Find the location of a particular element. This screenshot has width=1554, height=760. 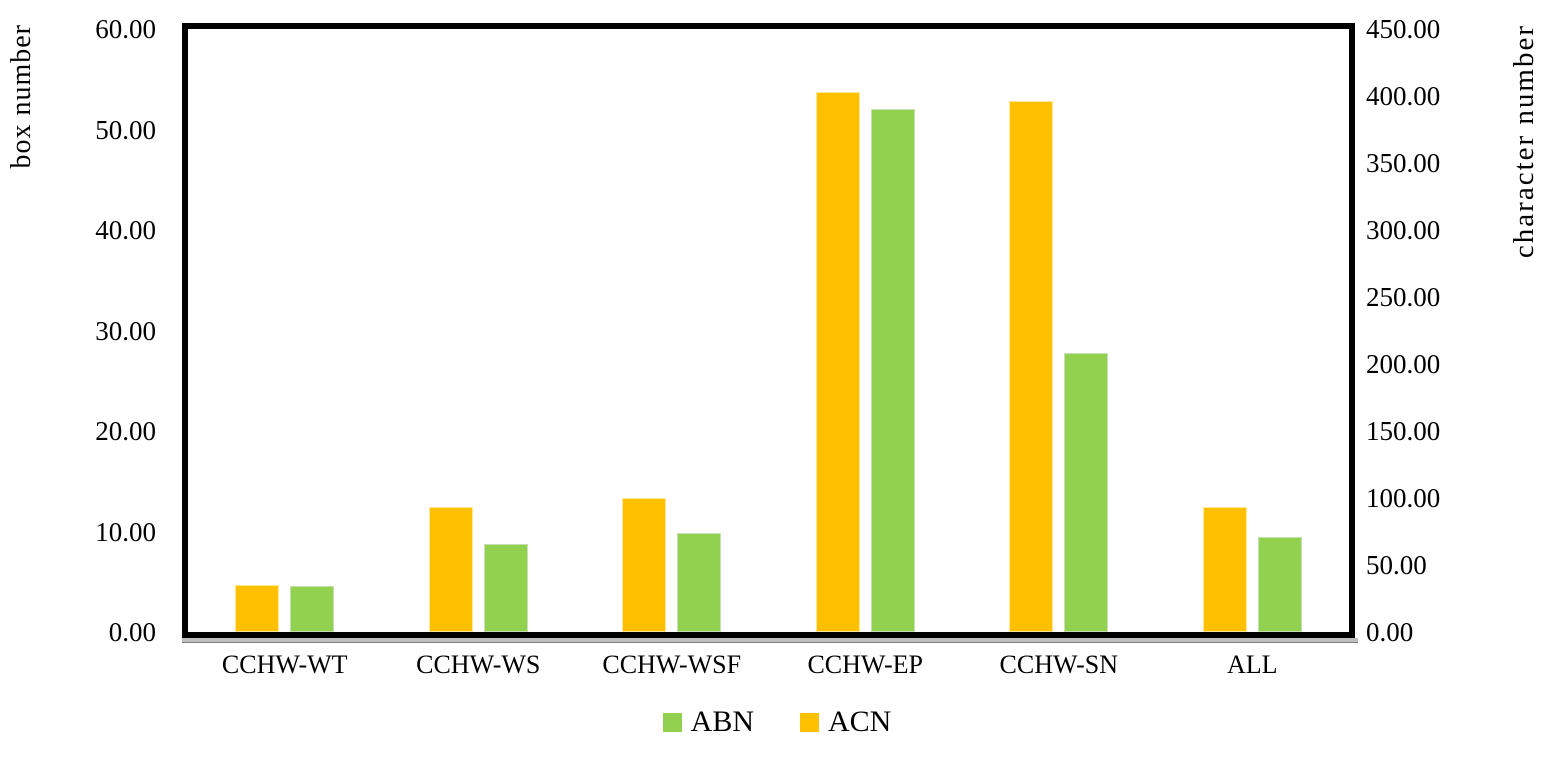

right-axis-tick: 300.00 is located at coordinates (1403, 230).